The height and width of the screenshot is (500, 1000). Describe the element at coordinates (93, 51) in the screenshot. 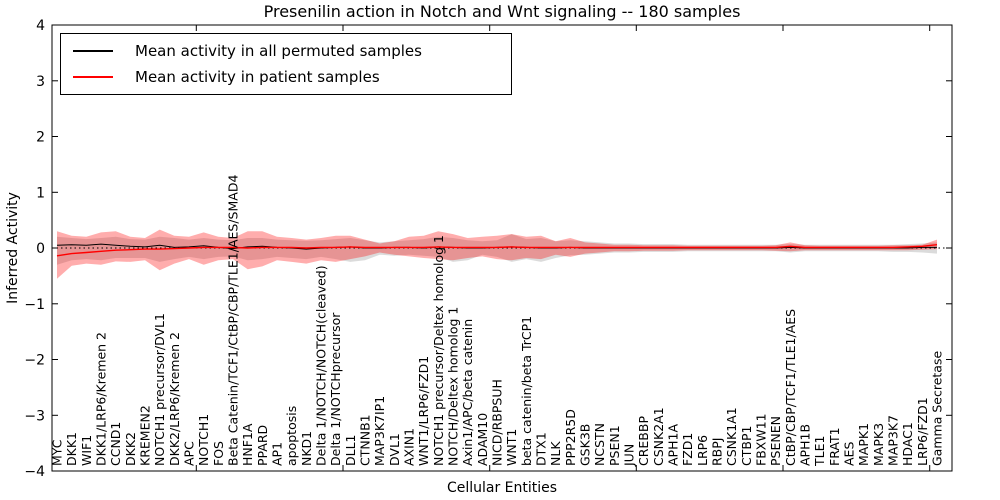

I see `permuted-line-swatch` at that location.